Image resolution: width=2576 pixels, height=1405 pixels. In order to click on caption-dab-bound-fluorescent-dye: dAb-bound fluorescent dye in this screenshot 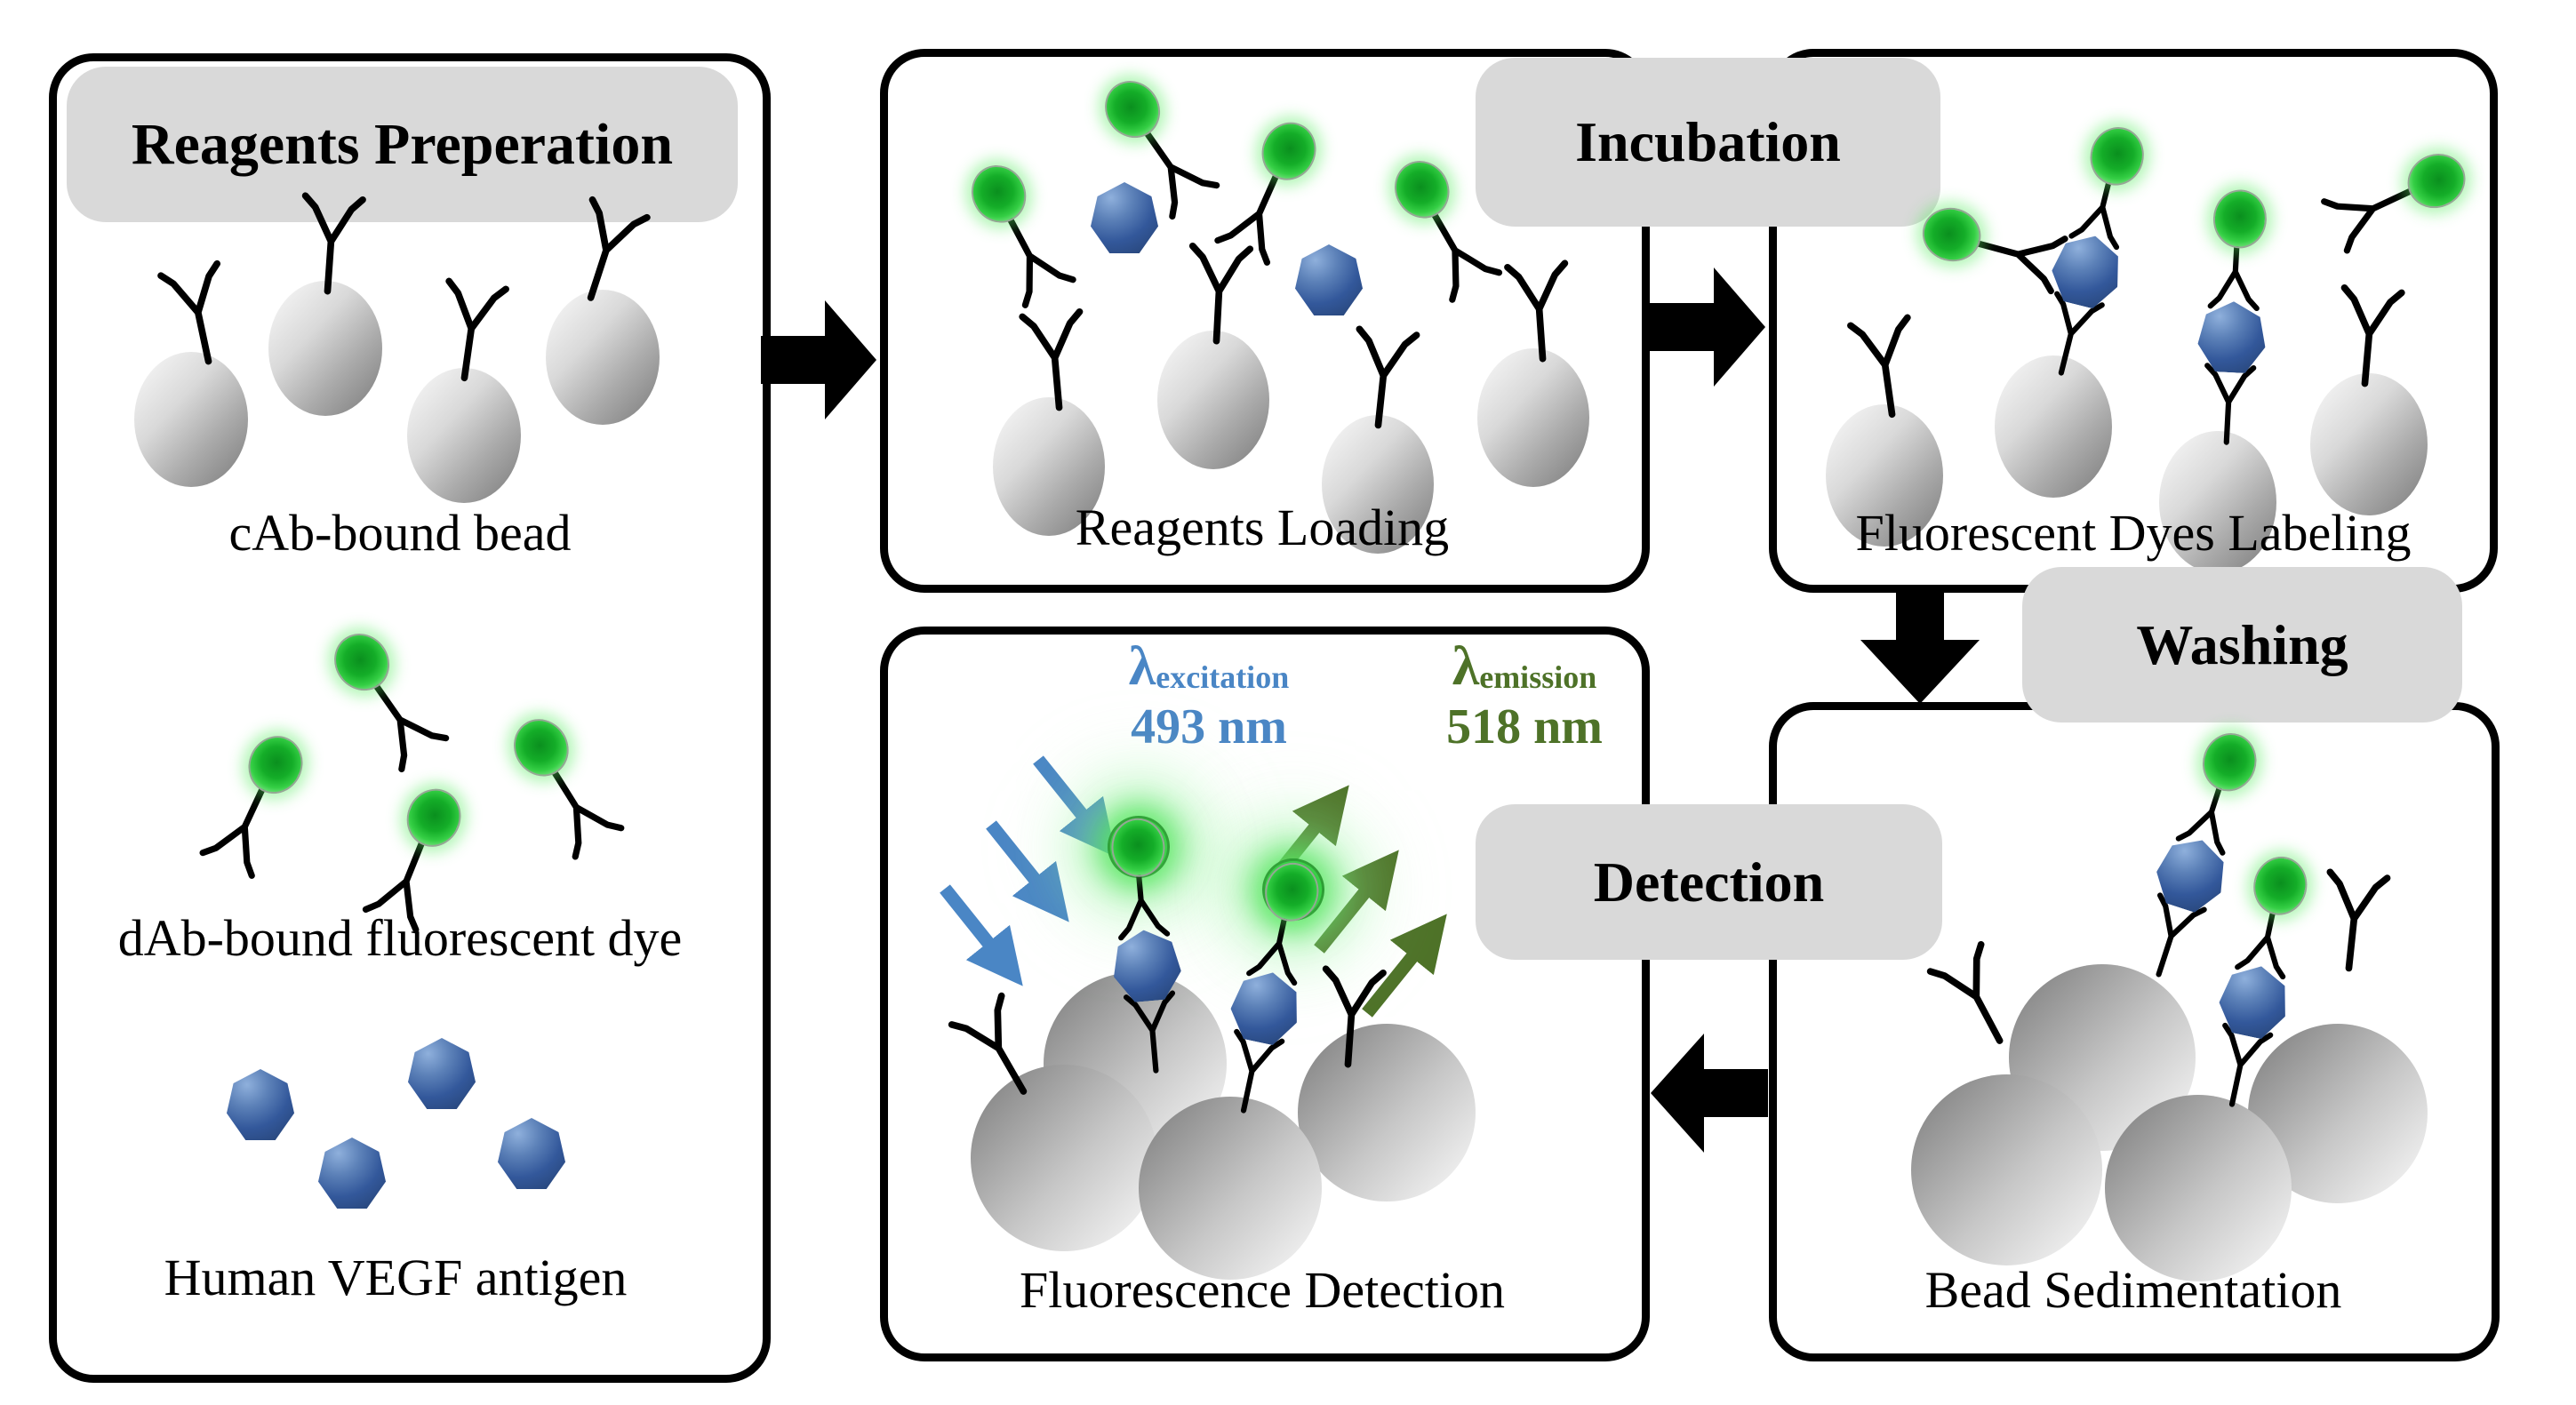, I will do `click(400, 938)`.